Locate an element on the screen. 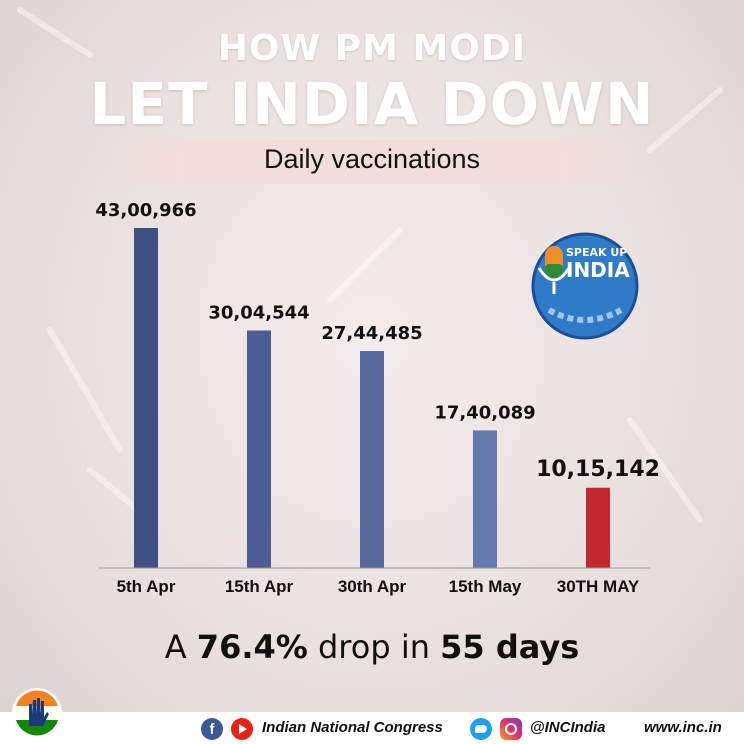 The image size is (744, 744). organization-name: Indian National Congress is located at coordinates (352, 727).